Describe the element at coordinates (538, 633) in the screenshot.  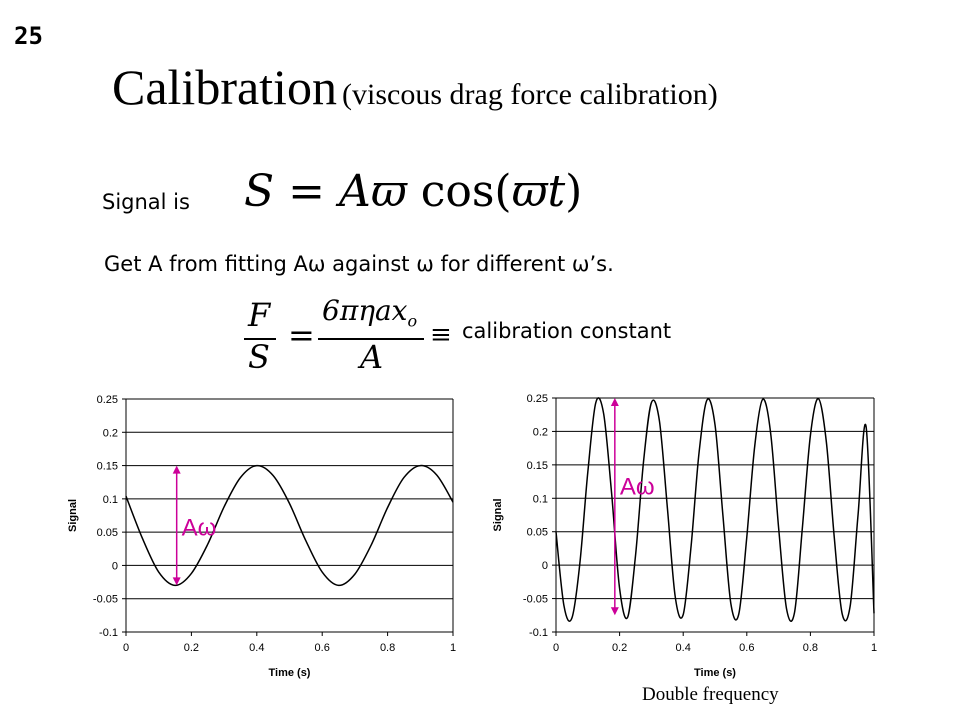
I see `right-y-tick-label-7: -0.1` at that location.